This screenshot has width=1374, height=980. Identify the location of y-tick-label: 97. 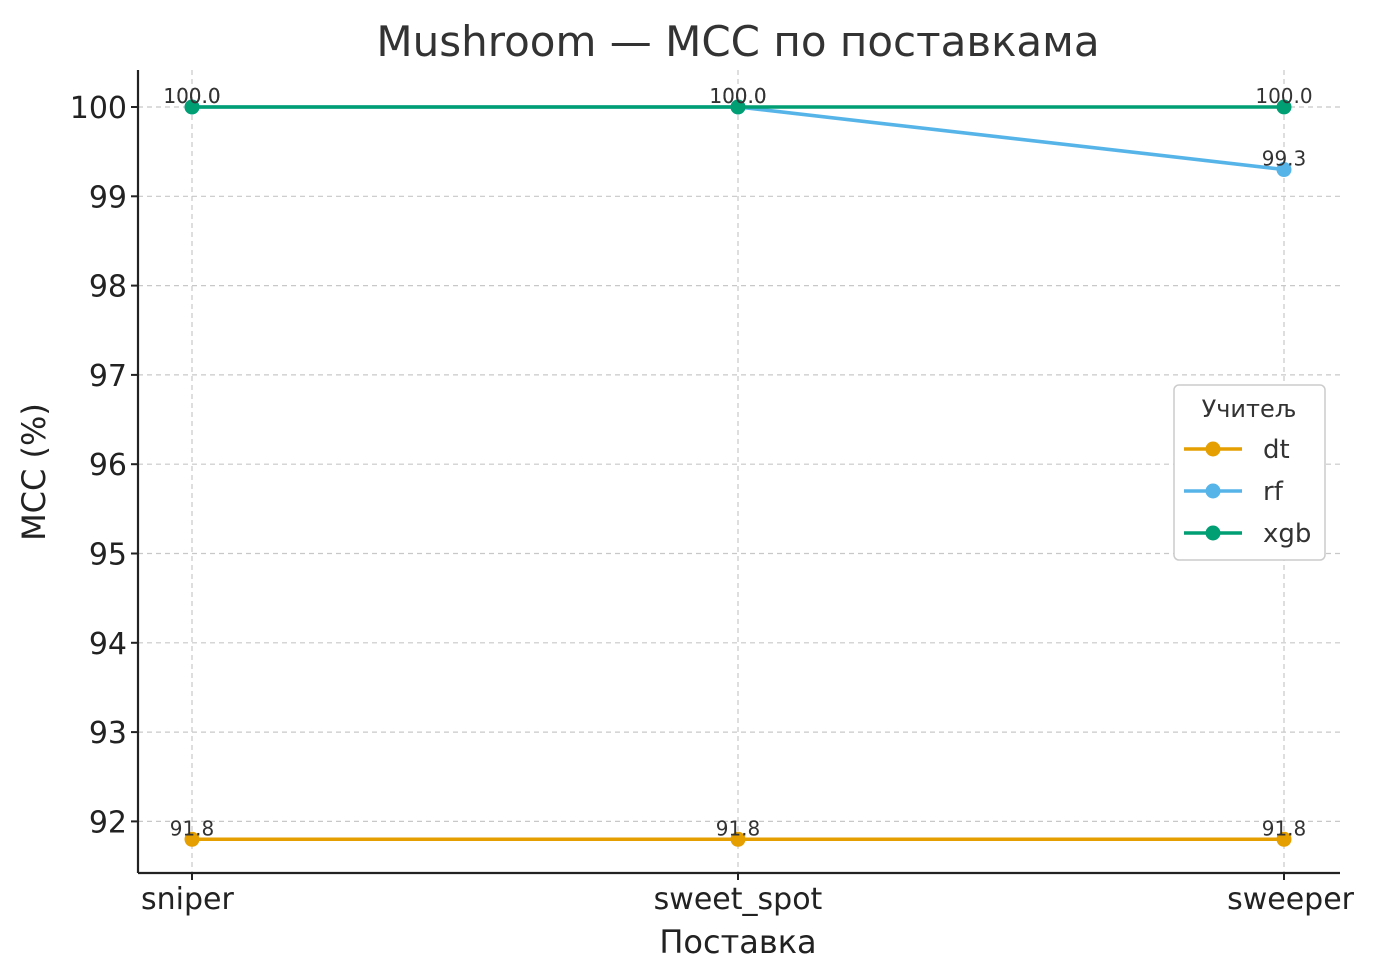
(108, 376).